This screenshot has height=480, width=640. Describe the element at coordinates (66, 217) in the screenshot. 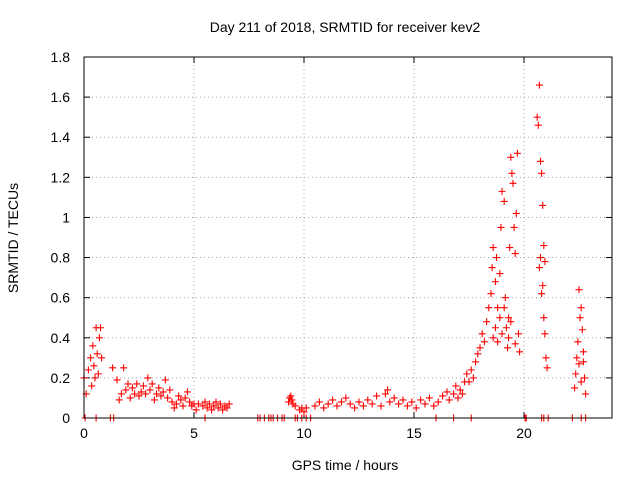

I see `y-tick-label: 1` at that location.